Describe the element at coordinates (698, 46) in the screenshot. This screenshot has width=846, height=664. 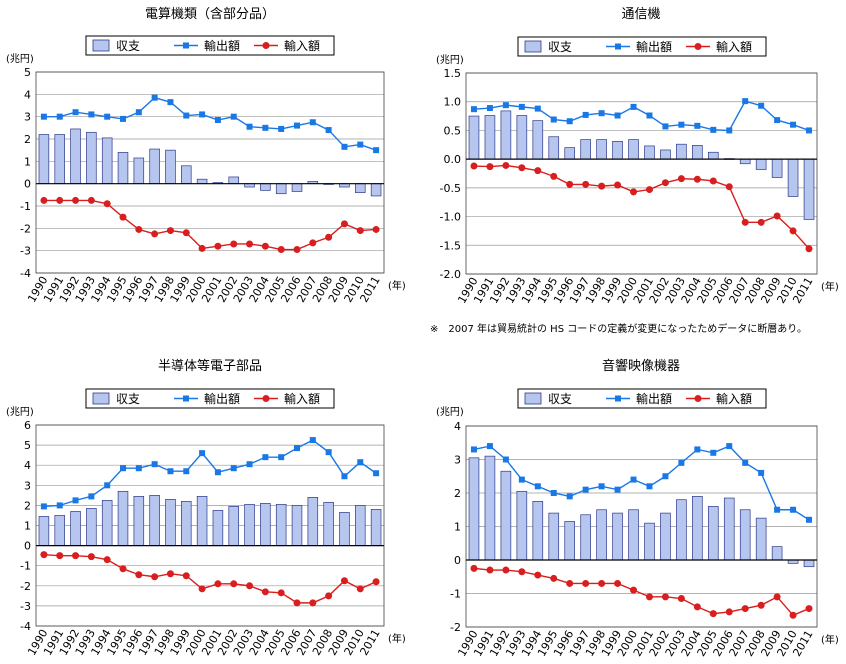
I see `legend-imports-marker` at that location.